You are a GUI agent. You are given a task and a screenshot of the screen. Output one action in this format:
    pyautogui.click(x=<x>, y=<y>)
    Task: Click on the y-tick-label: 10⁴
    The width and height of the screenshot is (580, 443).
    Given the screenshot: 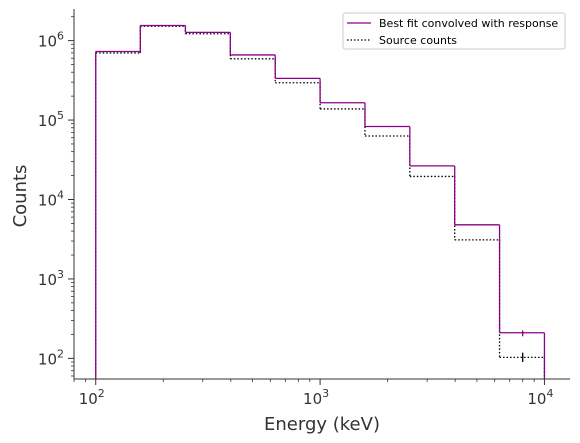 What is the action you would take?
    pyautogui.click(x=51, y=198)
    